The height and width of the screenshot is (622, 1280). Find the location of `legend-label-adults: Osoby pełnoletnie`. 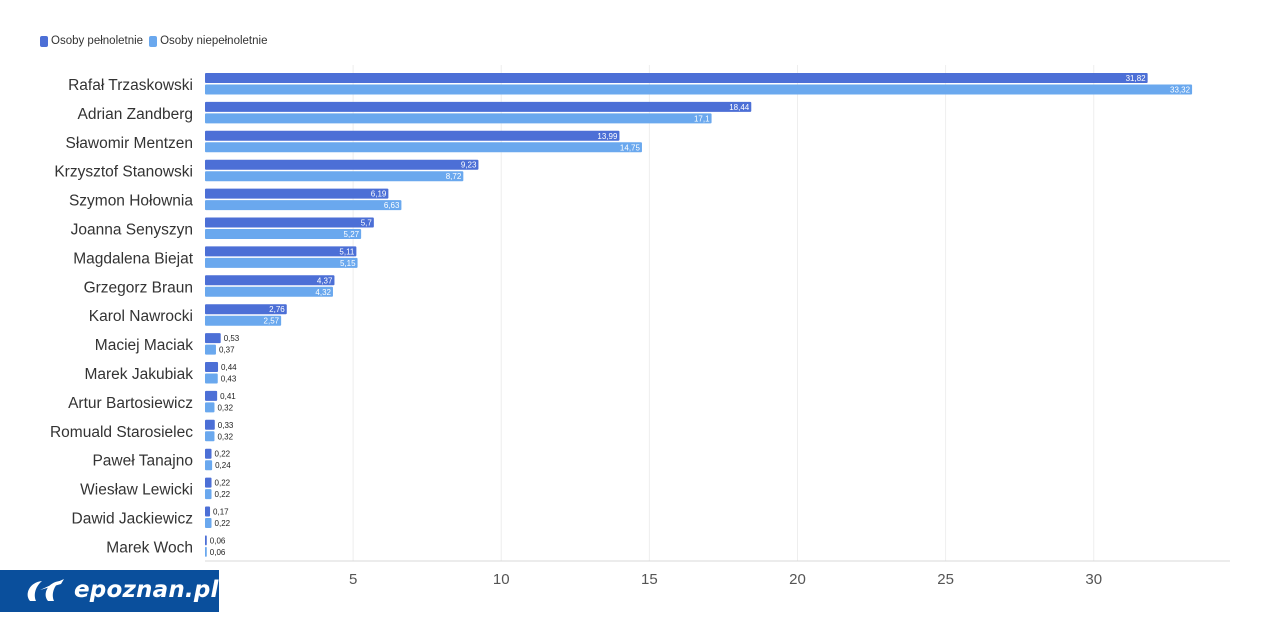

legend-label-adults: Osoby pełnoletnie is located at coordinates (97, 41).